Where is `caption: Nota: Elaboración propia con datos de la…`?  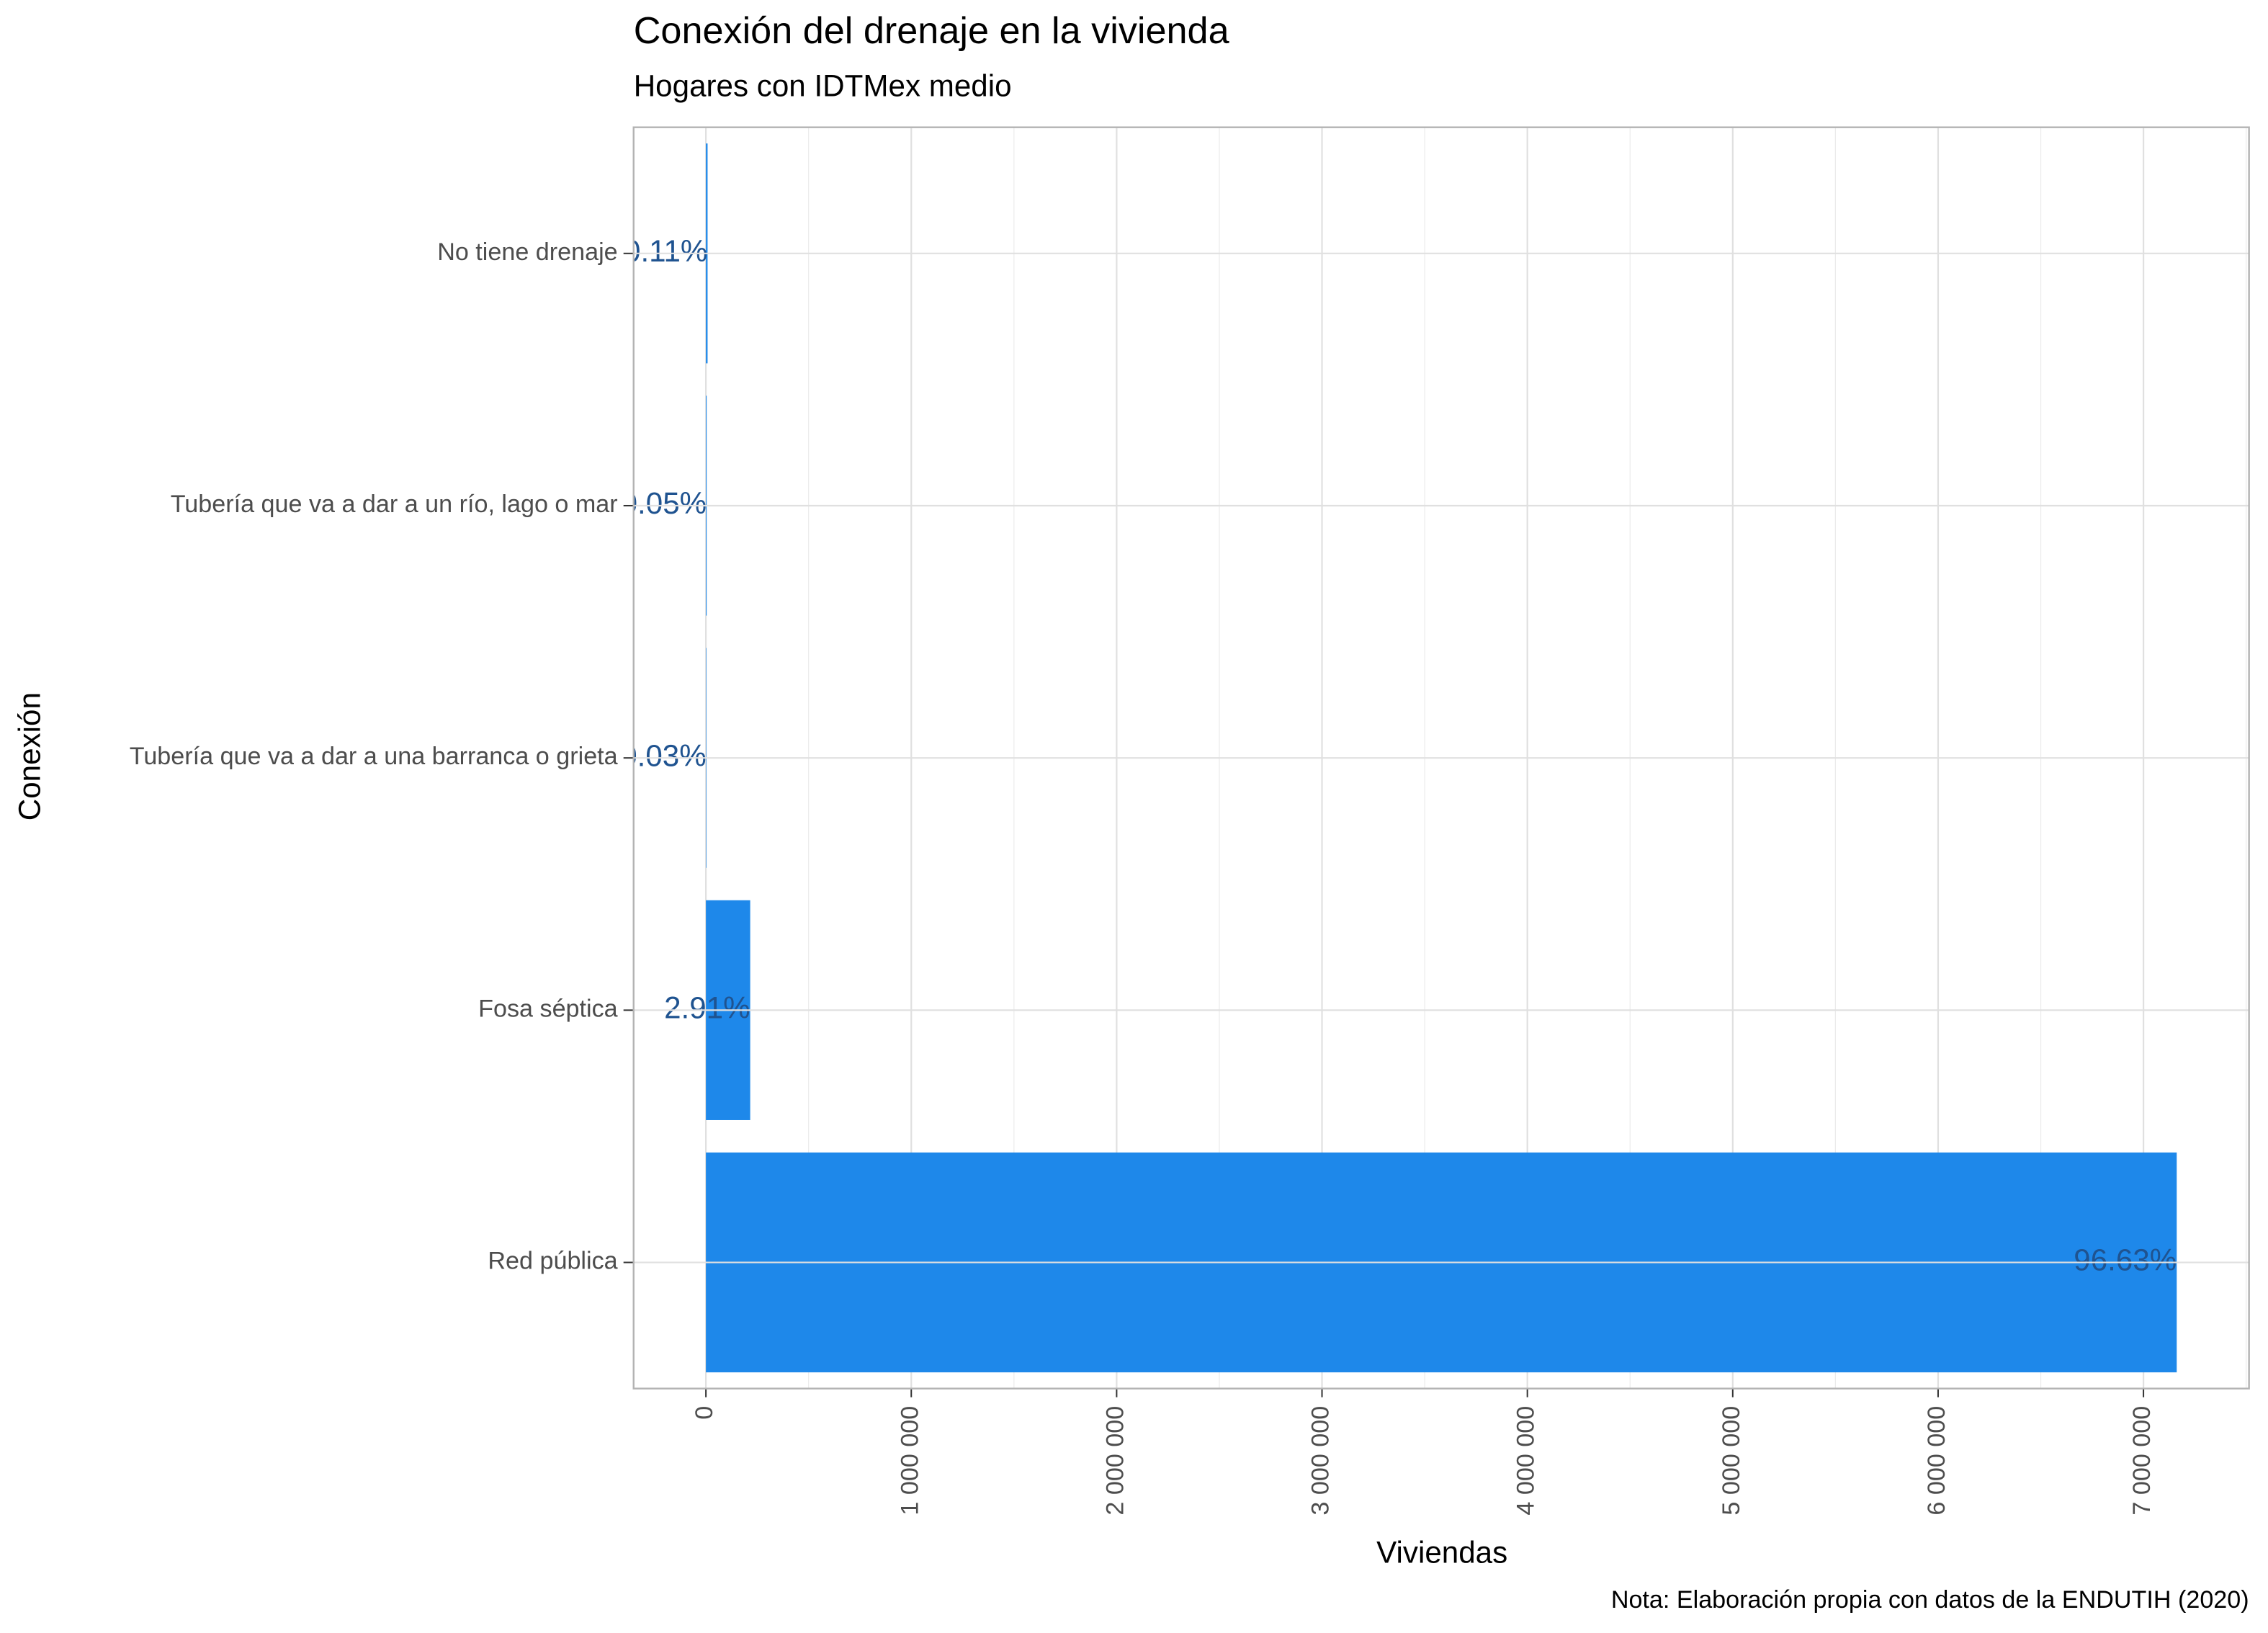 caption: Nota: Elaboración propia con datos de la… is located at coordinates (1930, 1600).